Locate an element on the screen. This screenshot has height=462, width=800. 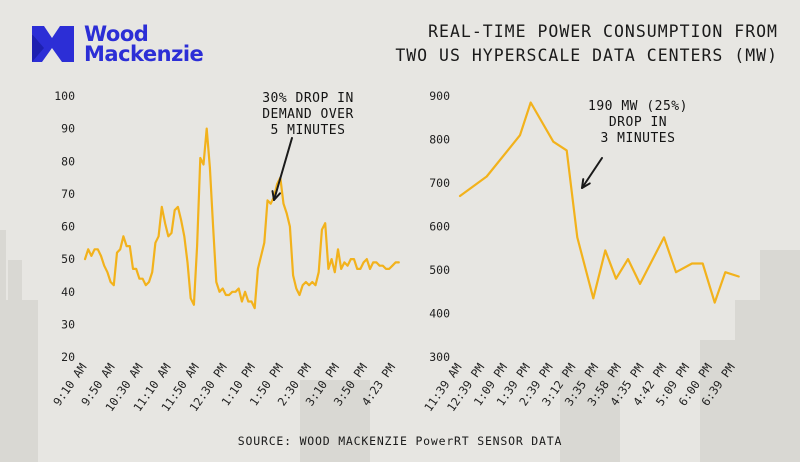
y-tick-label: 90 is located at coordinates (68, 129).